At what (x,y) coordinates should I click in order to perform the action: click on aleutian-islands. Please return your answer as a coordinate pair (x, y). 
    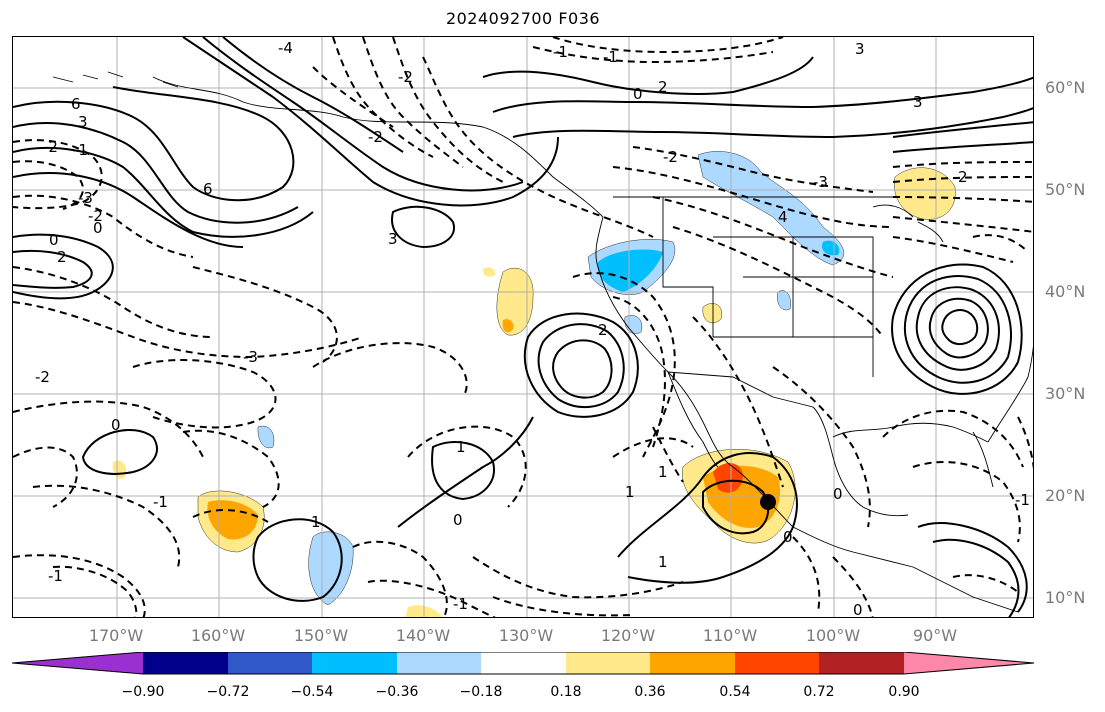
    Looking at the image, I should click on (115, 79).